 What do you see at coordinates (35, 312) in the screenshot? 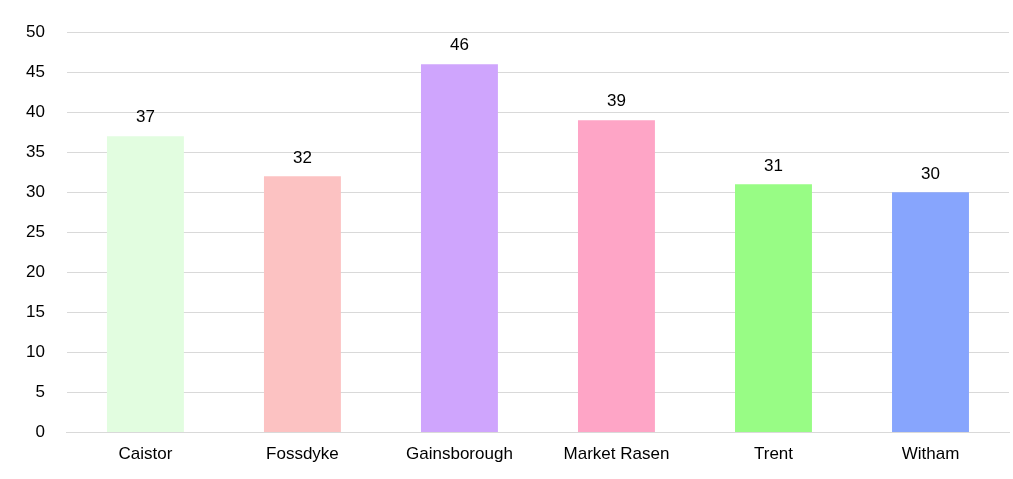
I see `y-tick-label: 15` at bounding box center [35, 312].